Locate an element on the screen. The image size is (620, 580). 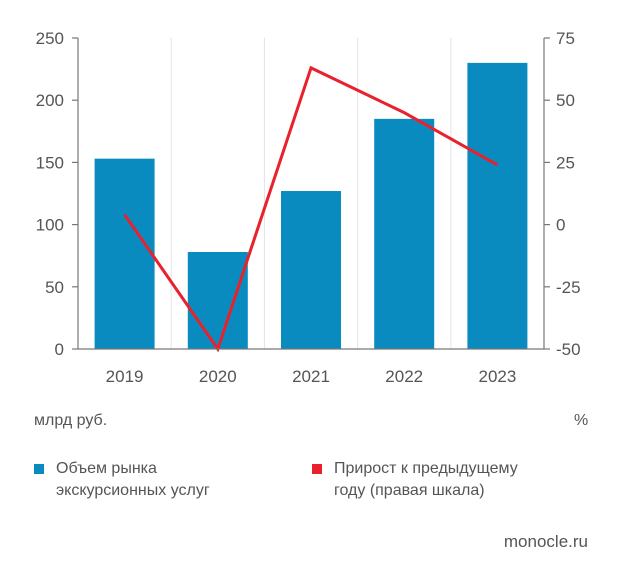
legend-swatch-bars is located at coordinates (39, 469).